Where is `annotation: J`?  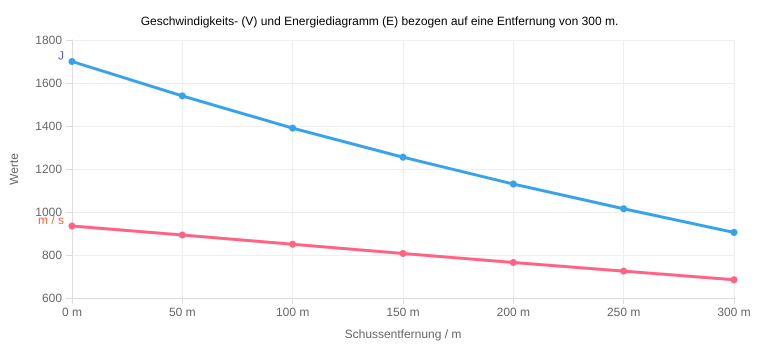 annotation: J is located at coordinates (61, 55).